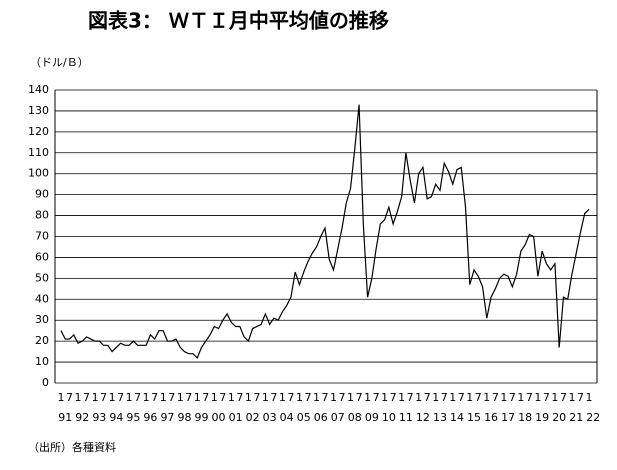 The image size is (617, 470). I want to click on x-year-label: 91, so click(65, 417).